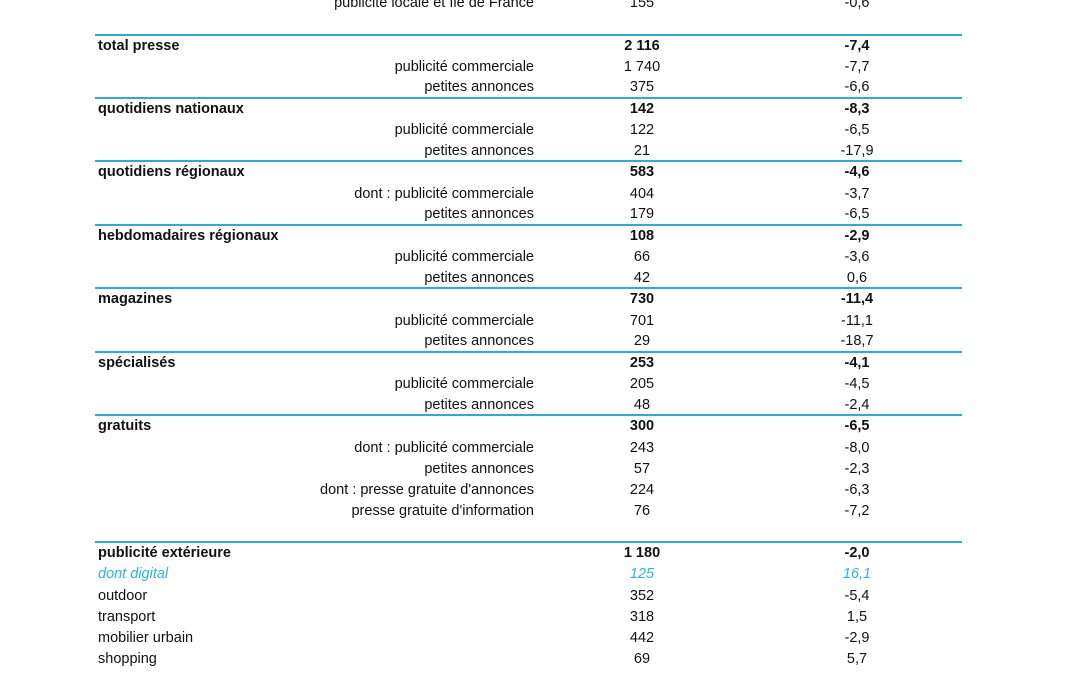 This screenshot has height=675, width=1080. I want to click on row-value: 583, so click(642, 172).